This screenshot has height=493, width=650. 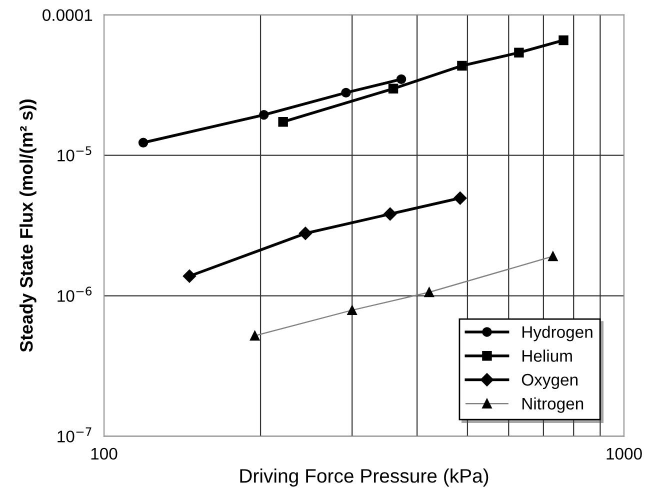 I want to click on legend-label: Hydrogen, so click(x=557, y=334).